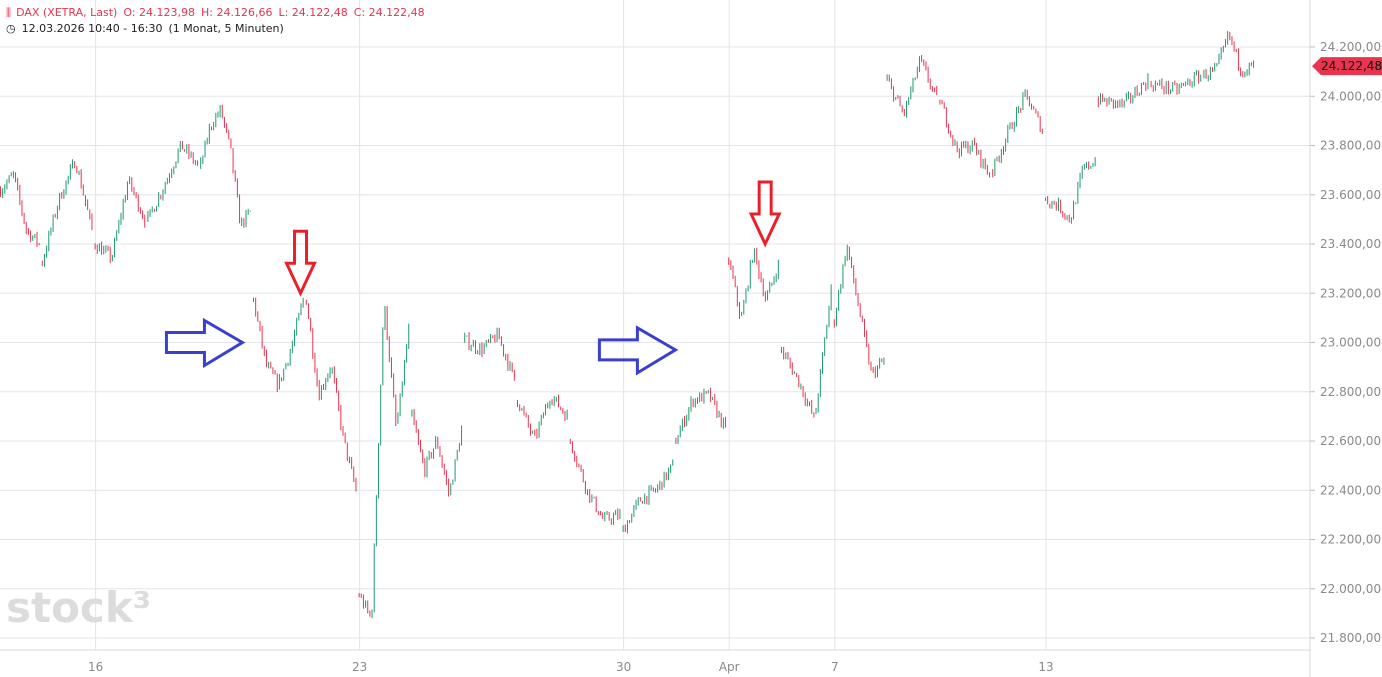 This screenshot has height=677, width=1382. What do you see at coordinates (78, 607) in the screenshot?
I see `watermark-logo: stock³` at bounding box center [78, 607].